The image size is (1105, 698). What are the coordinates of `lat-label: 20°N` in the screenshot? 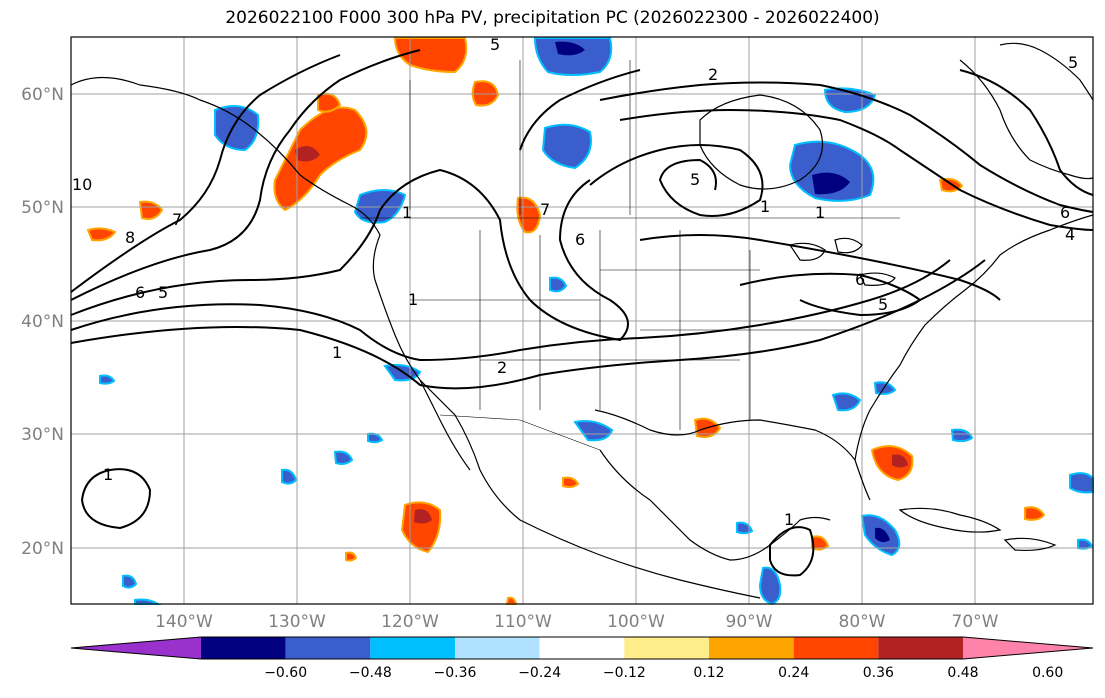 It's located at (42, 549).